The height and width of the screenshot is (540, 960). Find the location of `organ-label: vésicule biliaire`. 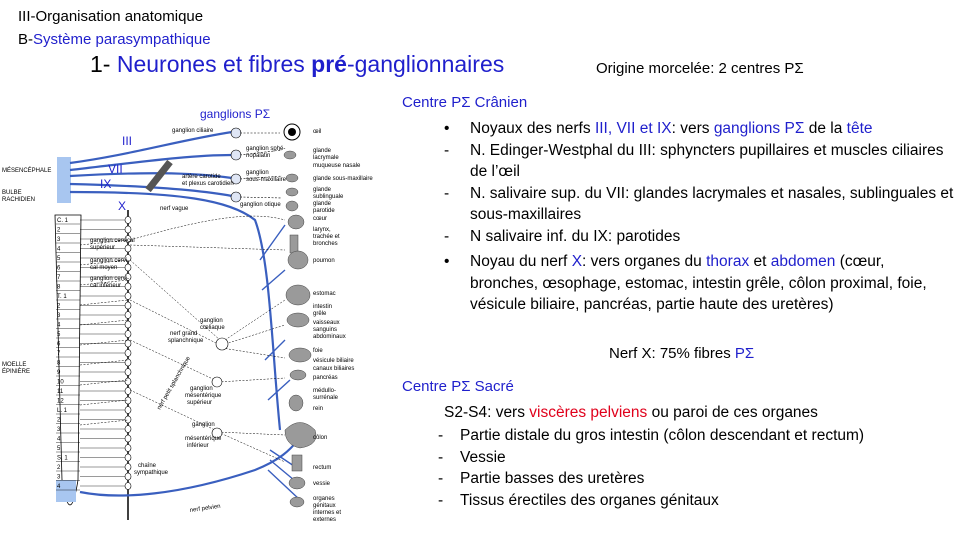

organ-label: vésicule biliaire is located at coordinates (333, 361).